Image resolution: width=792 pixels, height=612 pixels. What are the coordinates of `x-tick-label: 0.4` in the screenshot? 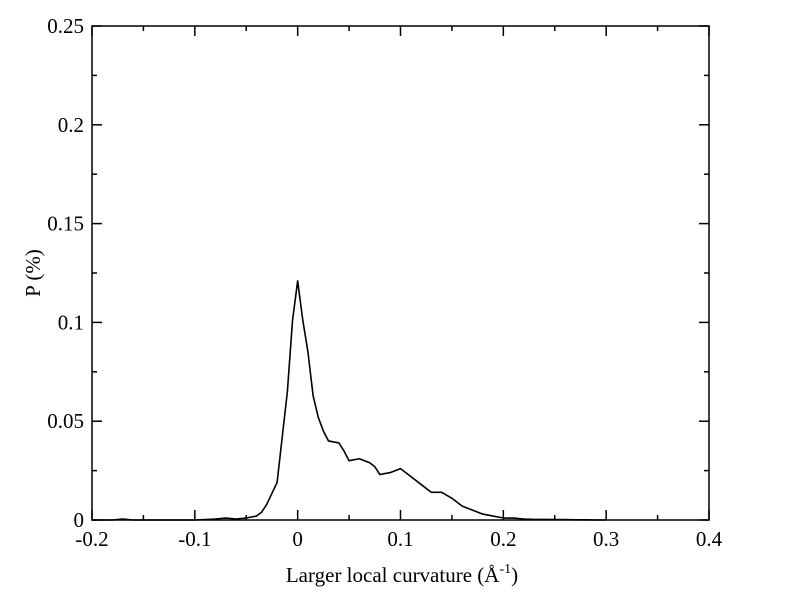 It's located at (709, 539).